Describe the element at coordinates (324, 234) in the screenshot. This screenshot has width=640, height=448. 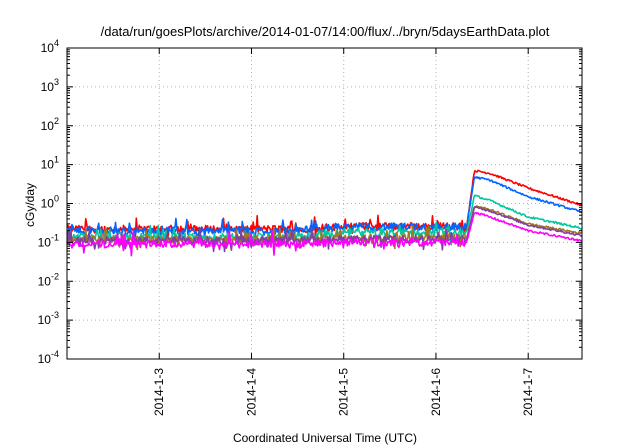
I see `series-line` at that location.